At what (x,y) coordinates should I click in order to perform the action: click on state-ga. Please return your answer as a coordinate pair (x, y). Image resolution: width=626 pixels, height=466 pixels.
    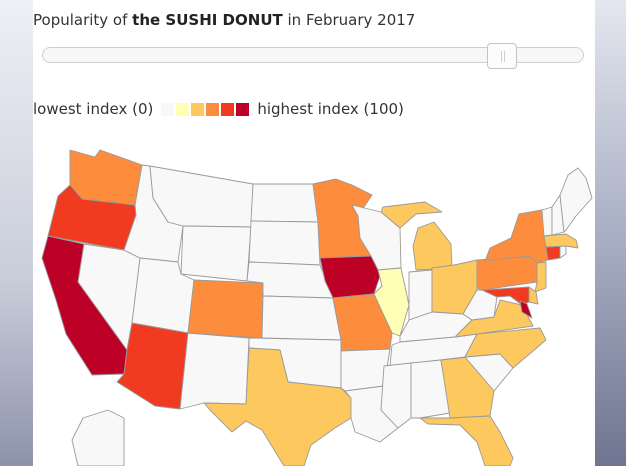
    Looking at the image, I should click on (467, 387).